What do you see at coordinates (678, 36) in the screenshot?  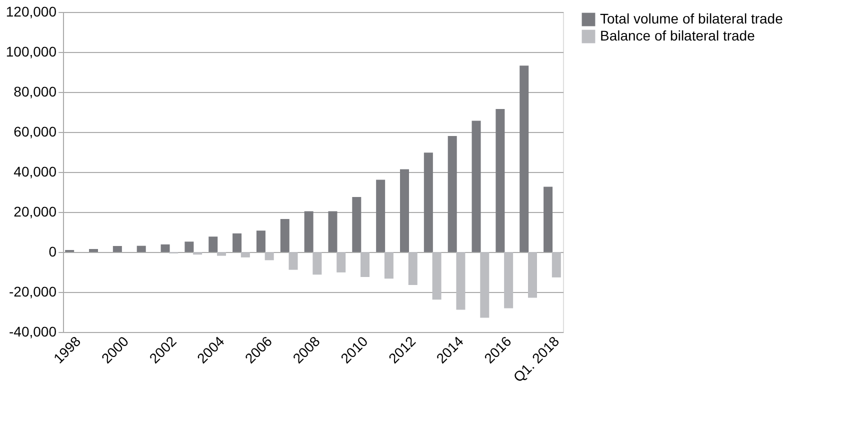 I see `legend-label: Balance of bilateral trade` at bounding box center [678, 36].